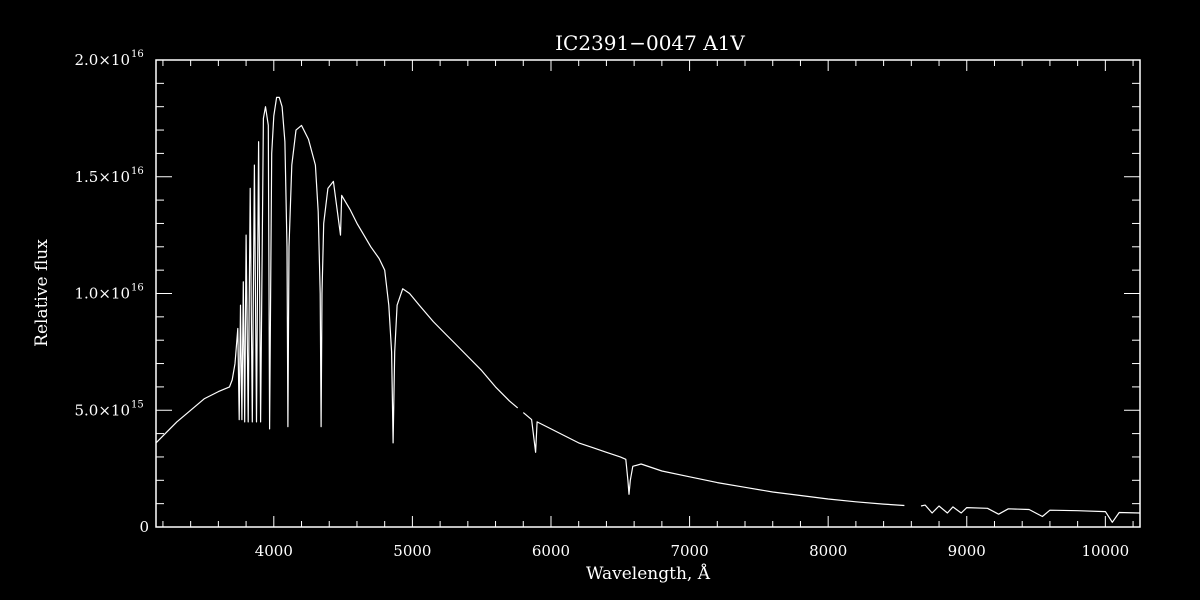  Describe the element at coordinates (137, 404) in the screenshot. I see `y-tick-exponent: 15` at that location.